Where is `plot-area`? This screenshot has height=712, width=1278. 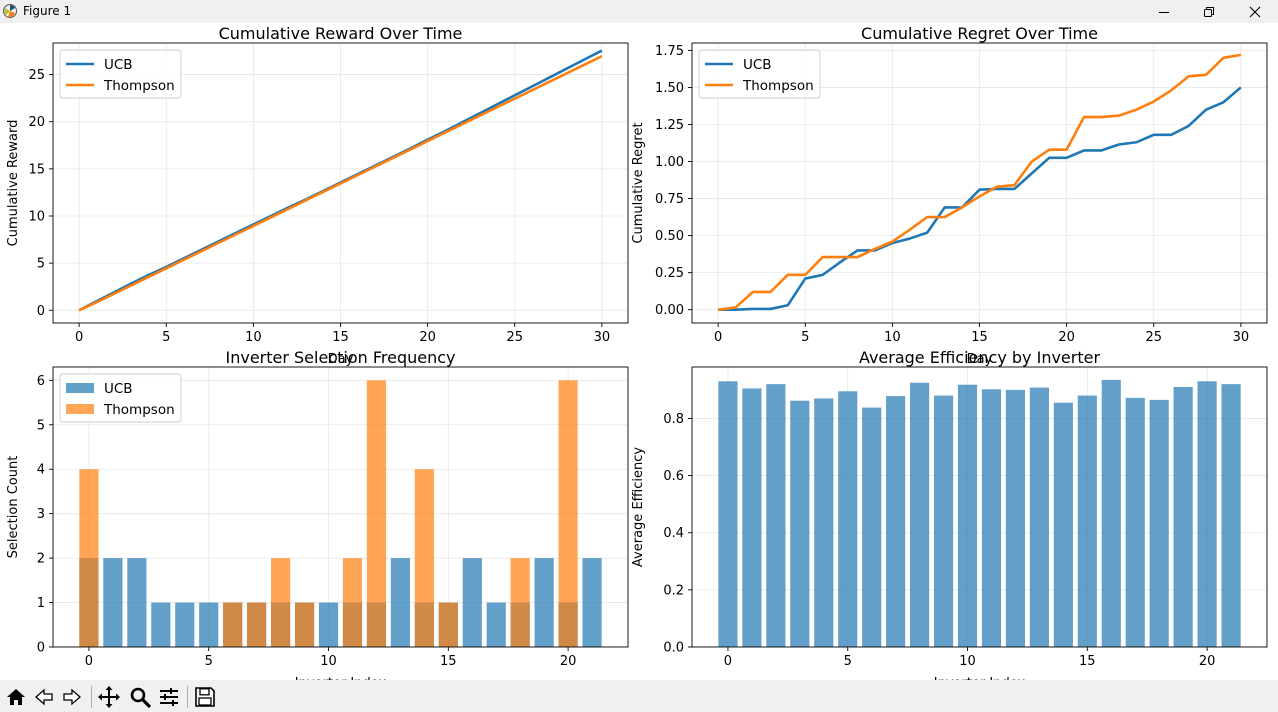
plot-area is located at coordinates (979, 182).